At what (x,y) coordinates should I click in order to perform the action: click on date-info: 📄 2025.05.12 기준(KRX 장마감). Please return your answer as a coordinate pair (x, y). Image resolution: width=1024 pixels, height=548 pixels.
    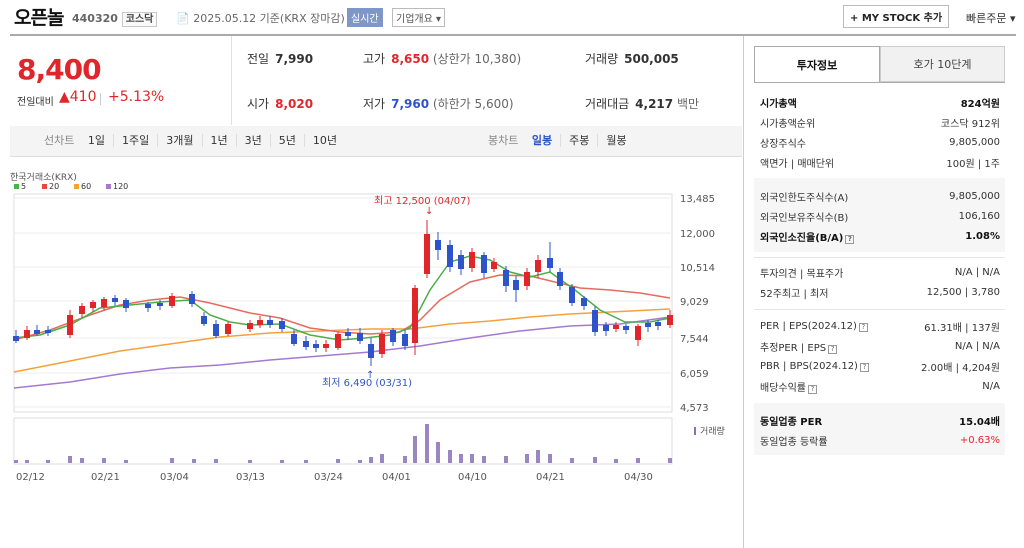
    Looking at the image, I should click on (260, 18).